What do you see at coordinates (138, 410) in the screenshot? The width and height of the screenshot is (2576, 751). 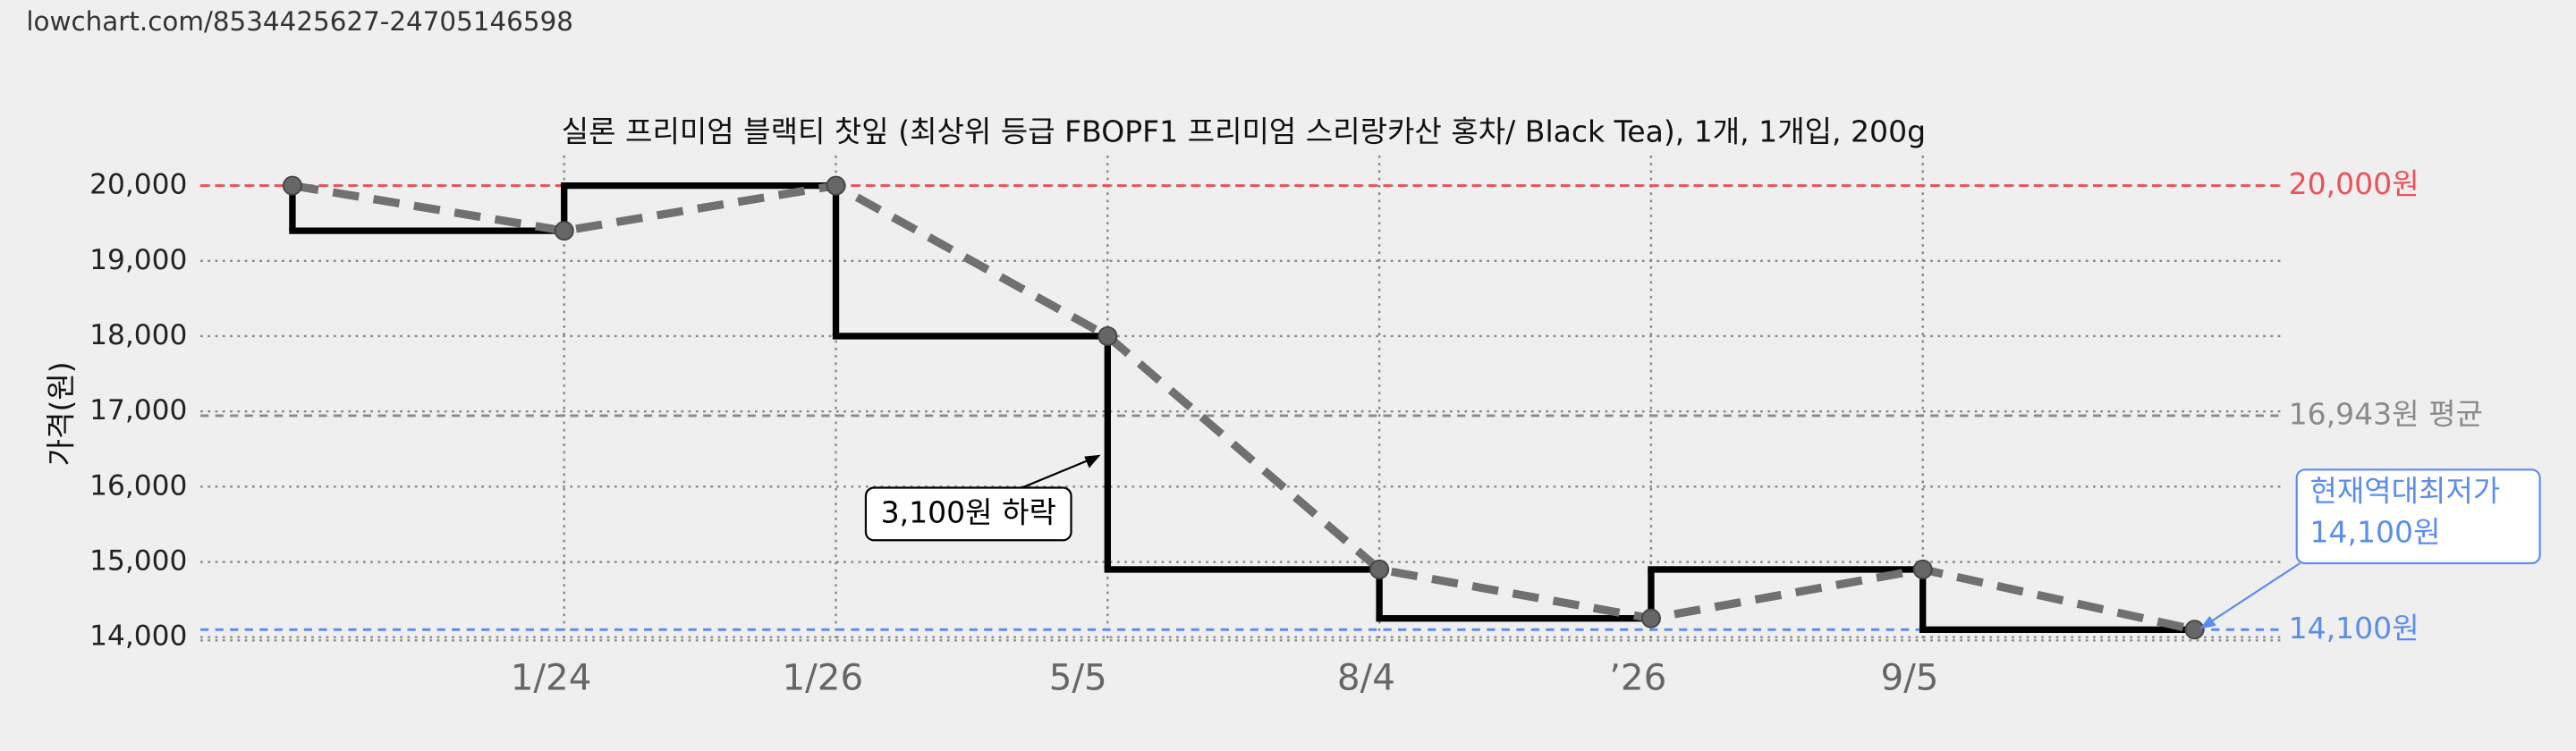 I see `y-tick-label: 17,000` at bounding box center [138, 410].